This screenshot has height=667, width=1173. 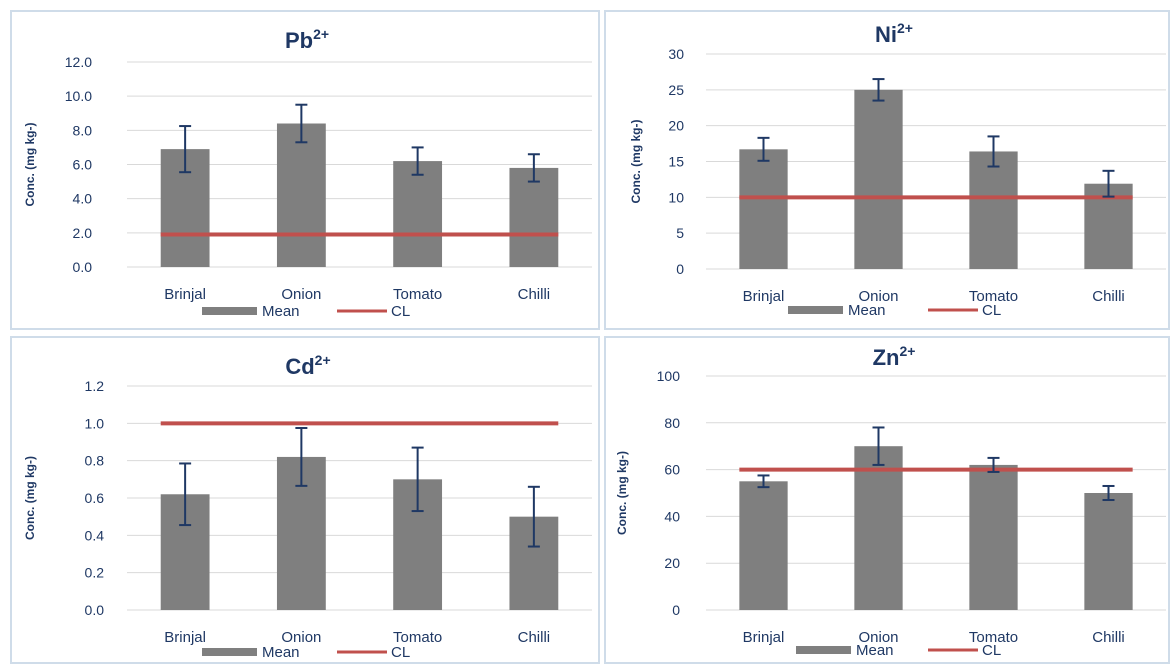 I want to click on chart-title-text: Pb, so click(x=299, y=40).